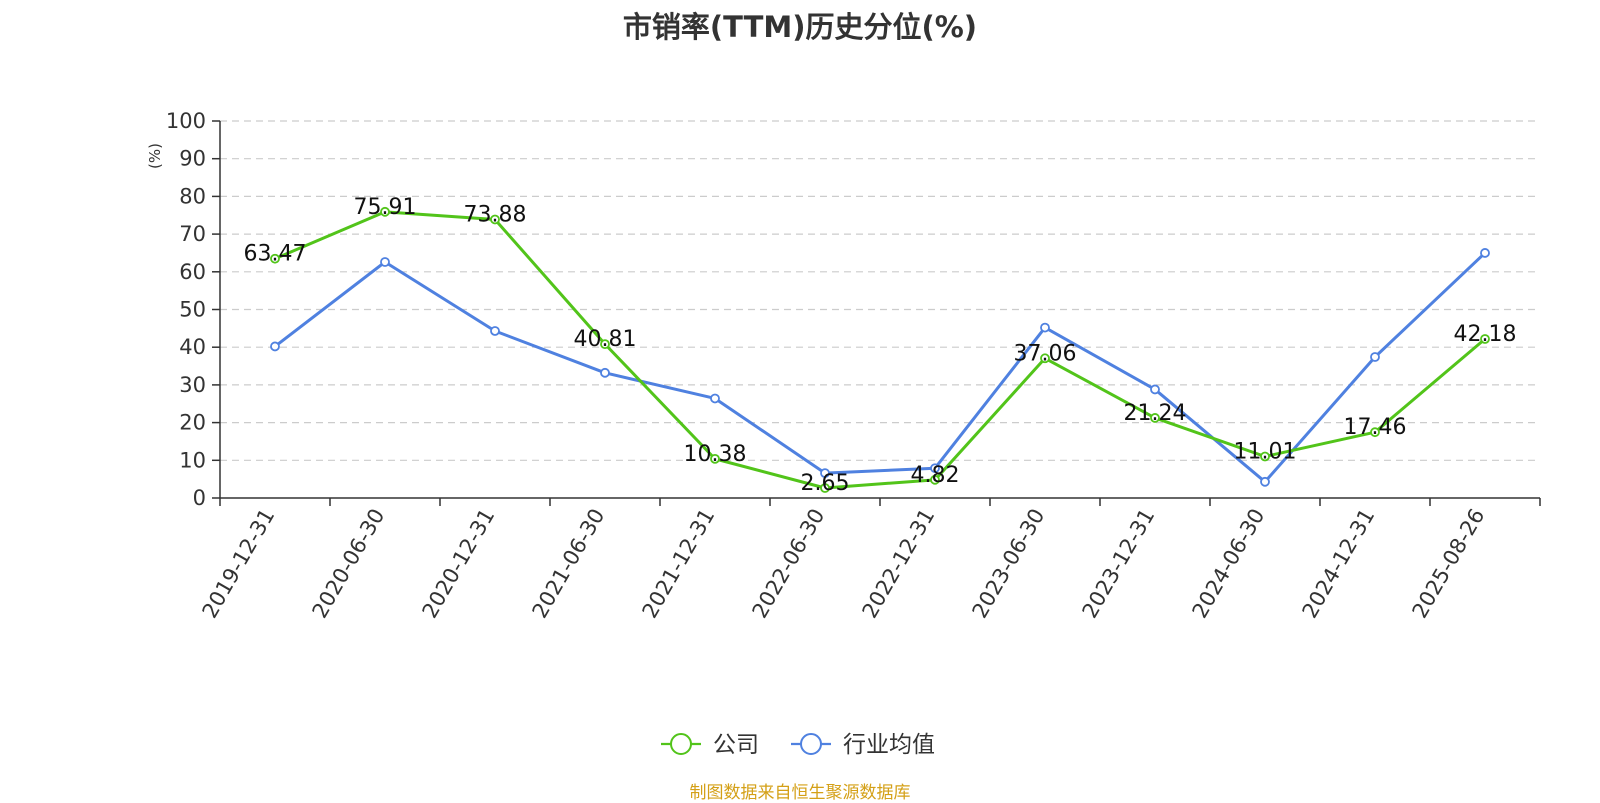  I want to click on x-tick-label: 2019-12-31, so click(239, 564).